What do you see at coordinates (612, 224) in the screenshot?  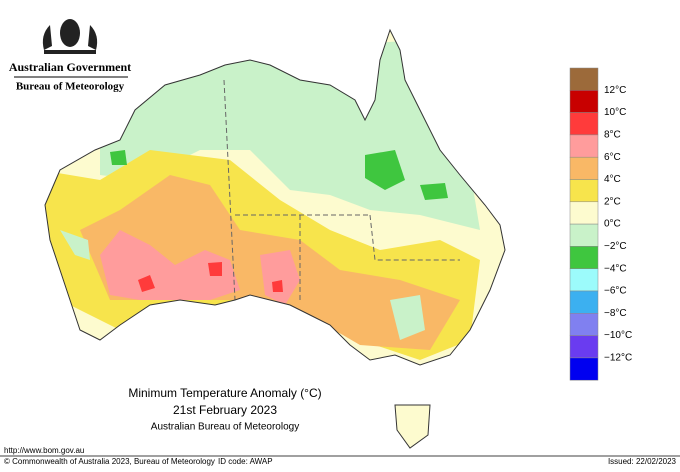 I see `legend-label: 0°C` at bounding box center [612, 224].